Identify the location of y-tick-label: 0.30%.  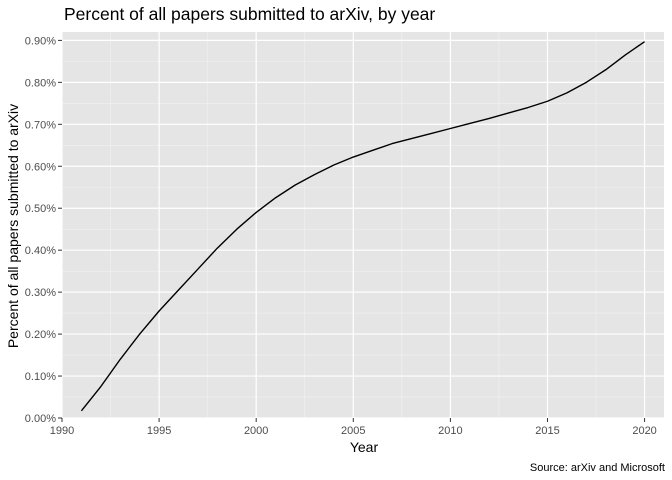
(40, 293).